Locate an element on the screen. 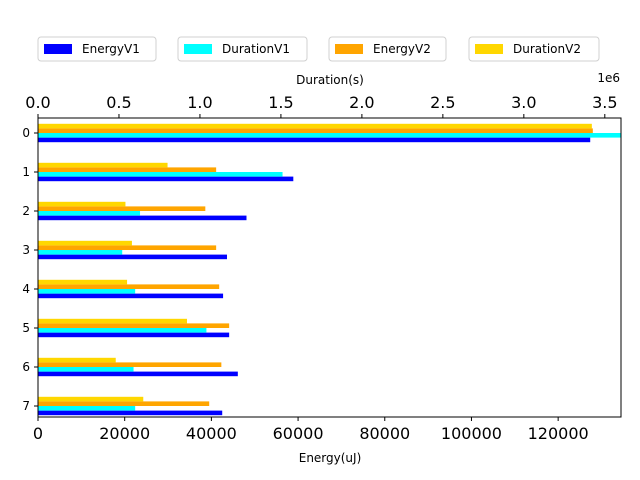 Image resolution: width=640 pixels, height=480 pixels. top-tick-label: 0.0 is located at coordinates (37, 102).